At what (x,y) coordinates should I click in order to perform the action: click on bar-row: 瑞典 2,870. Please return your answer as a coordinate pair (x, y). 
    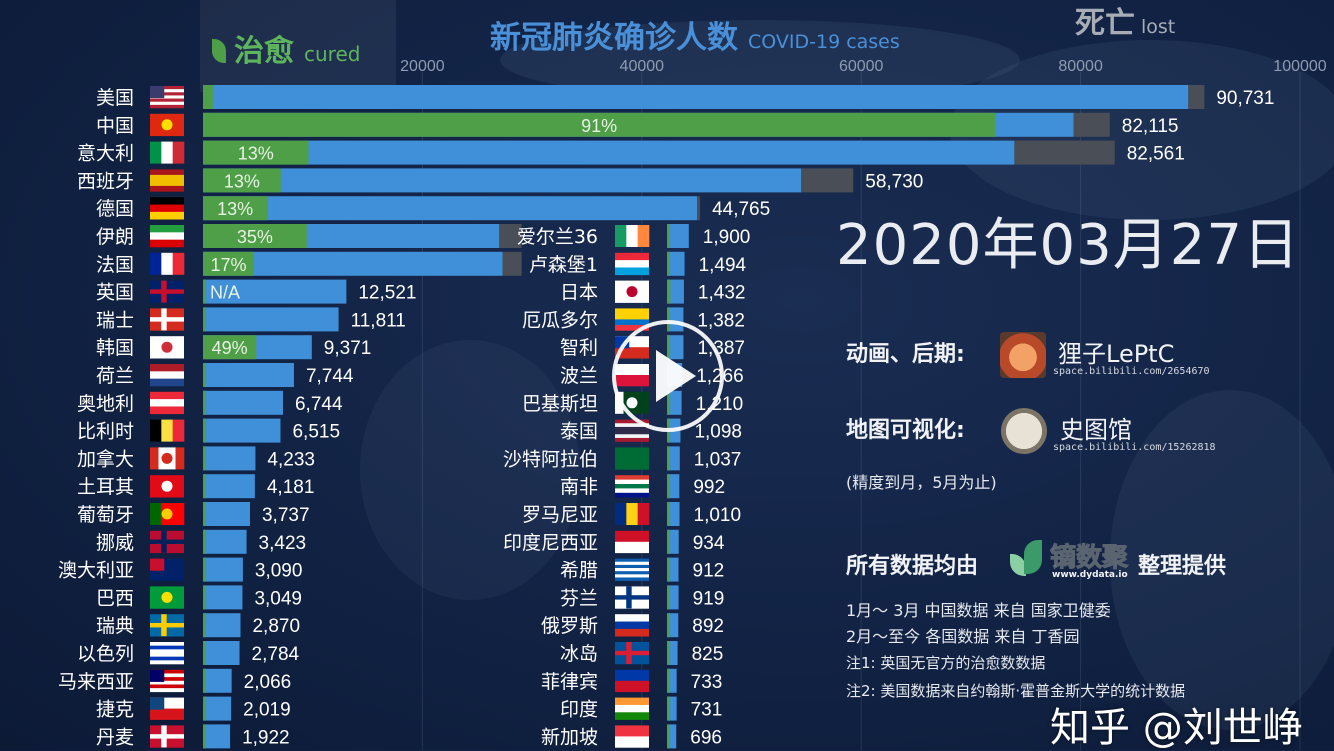
    Looking at the image, I should click on (198, 625).